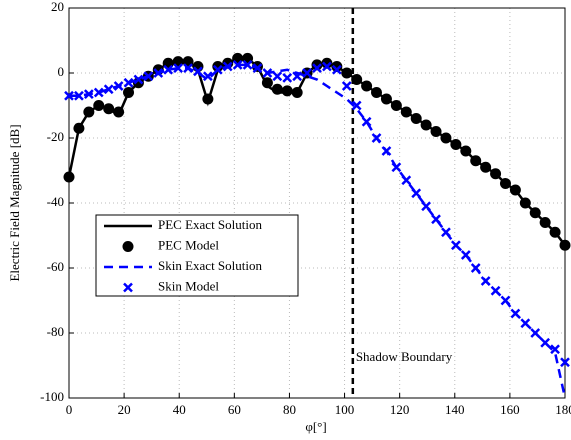 The image size is (571, 440). Describe the element at coordinates (404, 356) in the screenshot. I see `annotation-text: Shadow Boundary` at that location.